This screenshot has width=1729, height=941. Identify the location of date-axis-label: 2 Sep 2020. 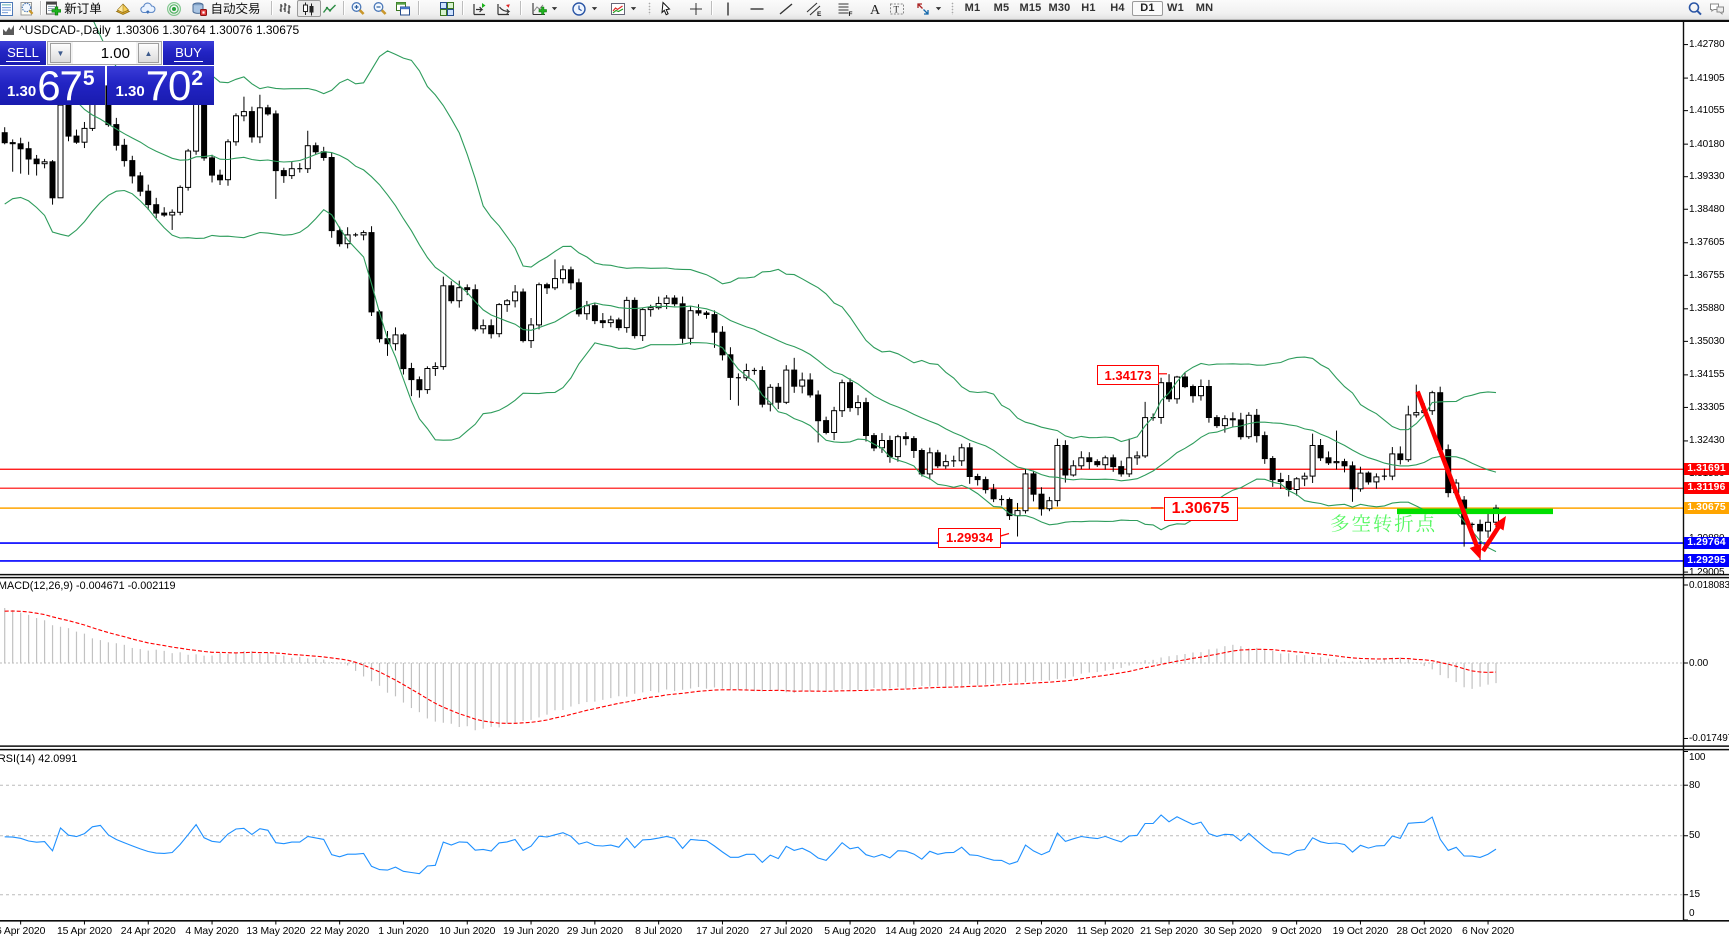
(1041, 931).